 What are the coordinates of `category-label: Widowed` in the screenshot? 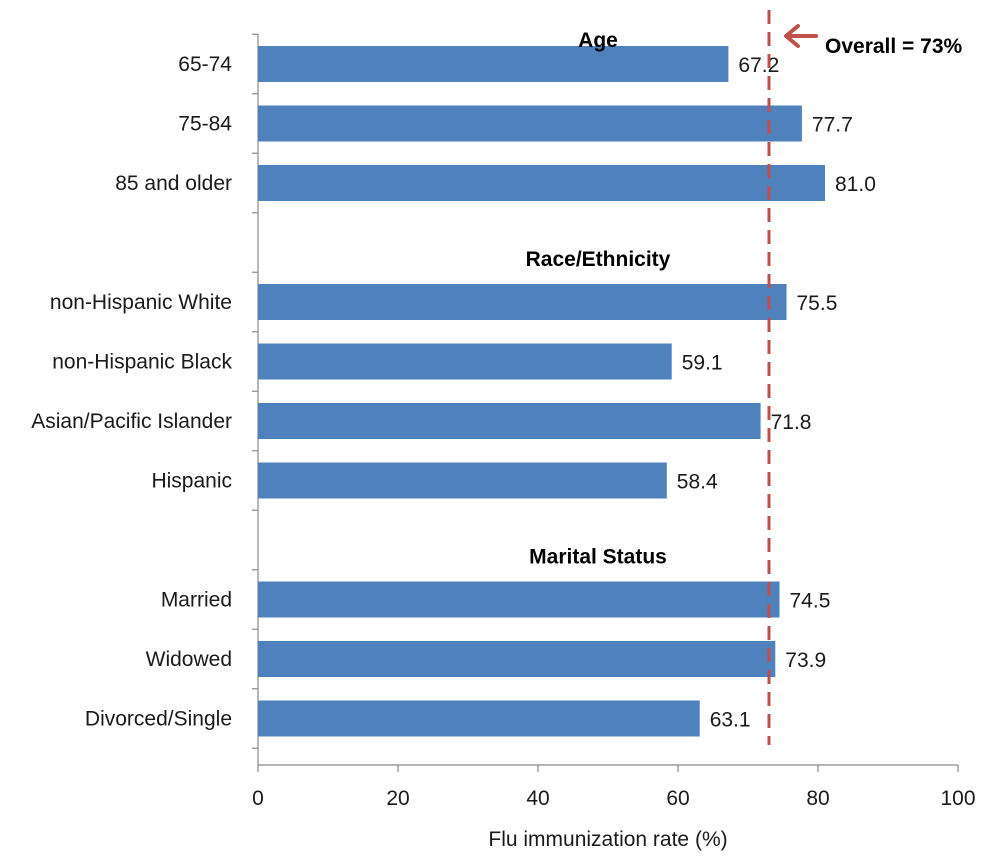 It's located at (189, 659).